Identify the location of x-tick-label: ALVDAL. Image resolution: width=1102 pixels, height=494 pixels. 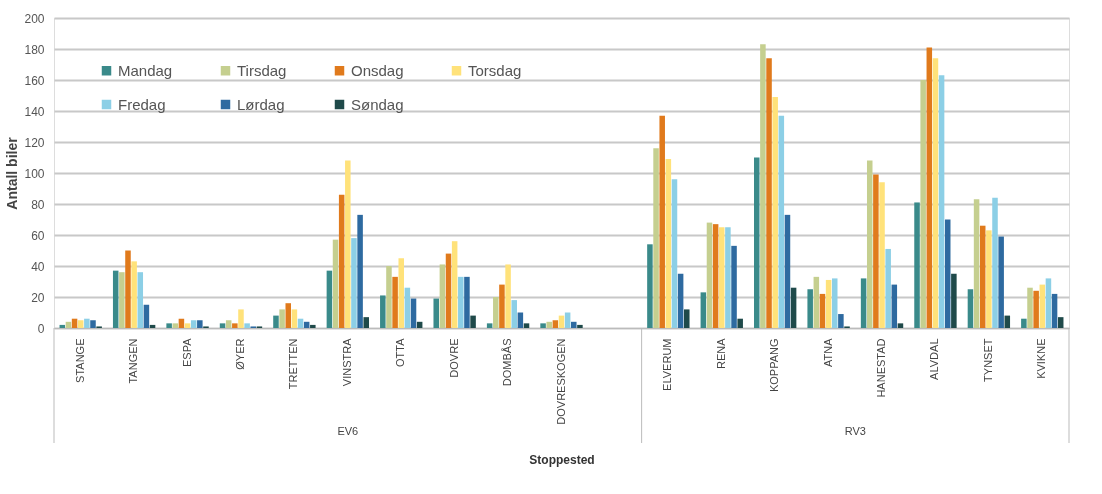
(934, 359).